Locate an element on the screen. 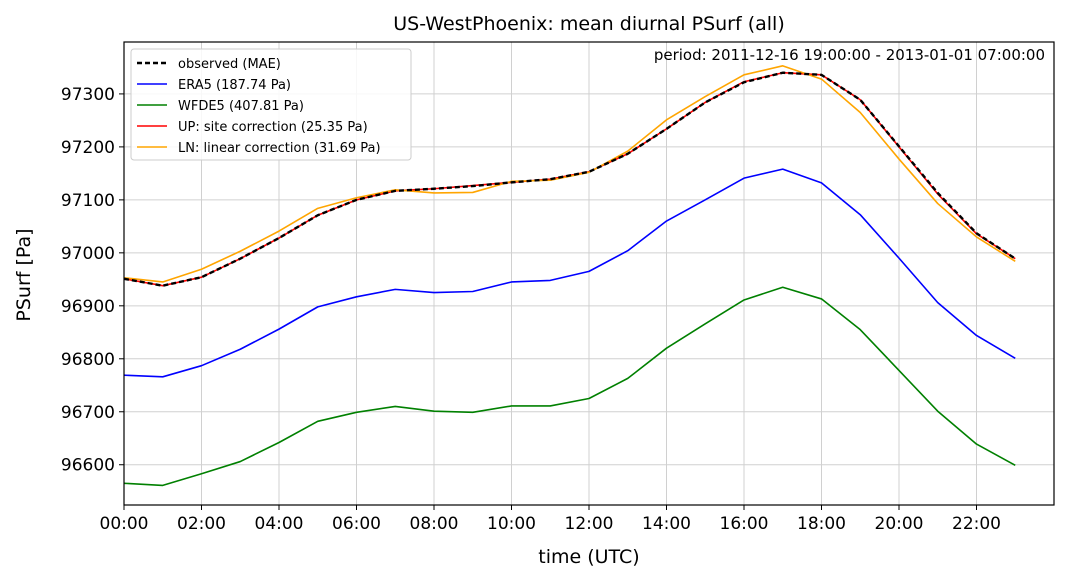  y-tick-label: 96700 is located at coordinates (88, 413).